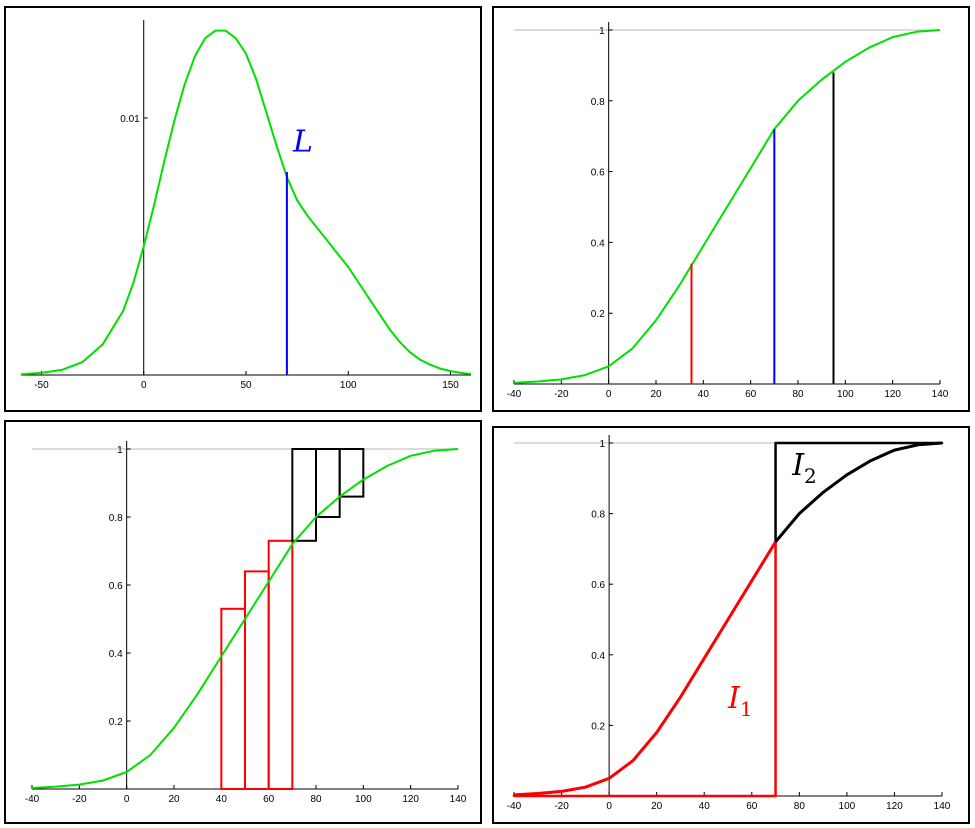 The width and height of the screenshot is (975, 828). I want to click on annotation-subscript: 2, so click(810, 476).